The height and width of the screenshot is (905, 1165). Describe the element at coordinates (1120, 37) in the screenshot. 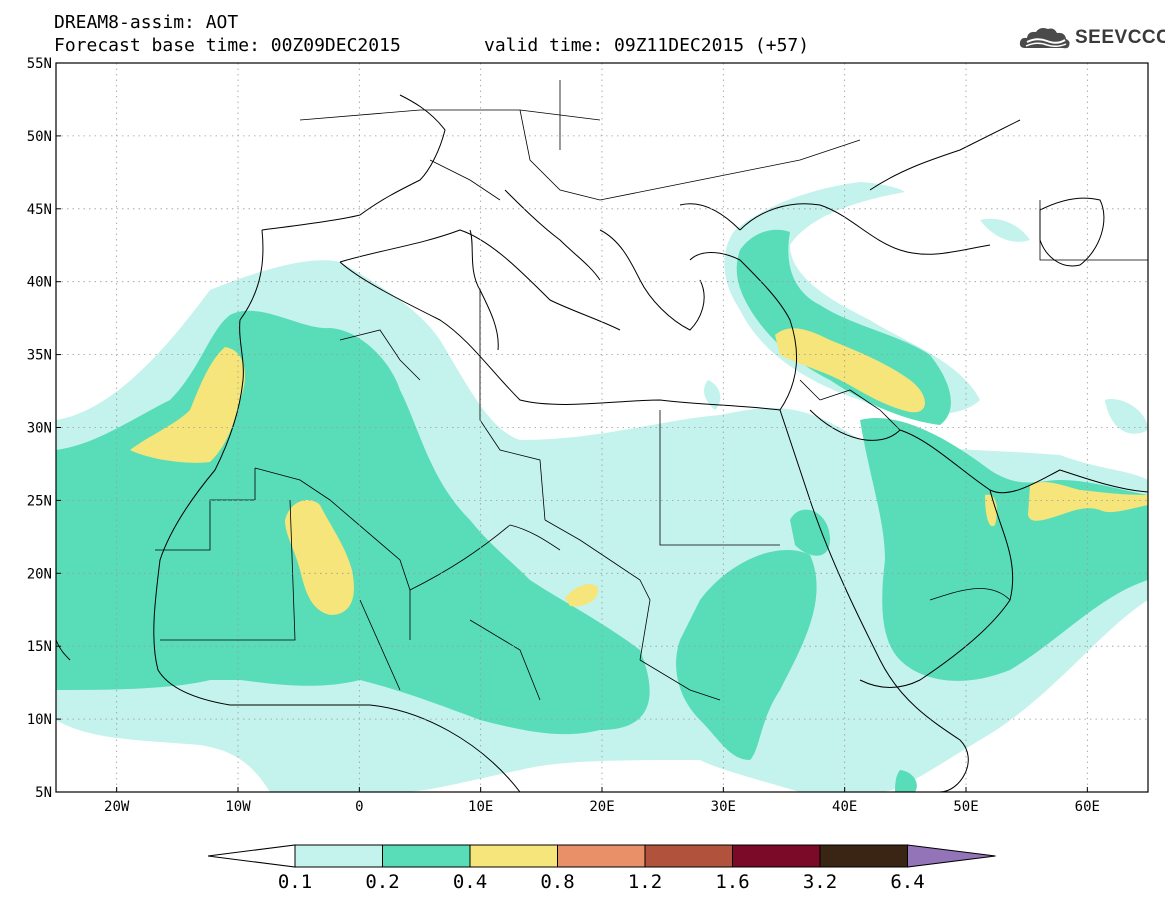

I see `logo-text: SEEVCCC` at that location.